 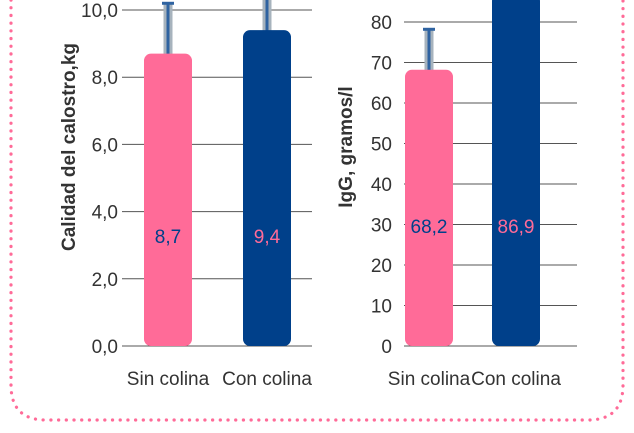 I want to click on y-tick-label: 8,0, so click(x=105, y=78).